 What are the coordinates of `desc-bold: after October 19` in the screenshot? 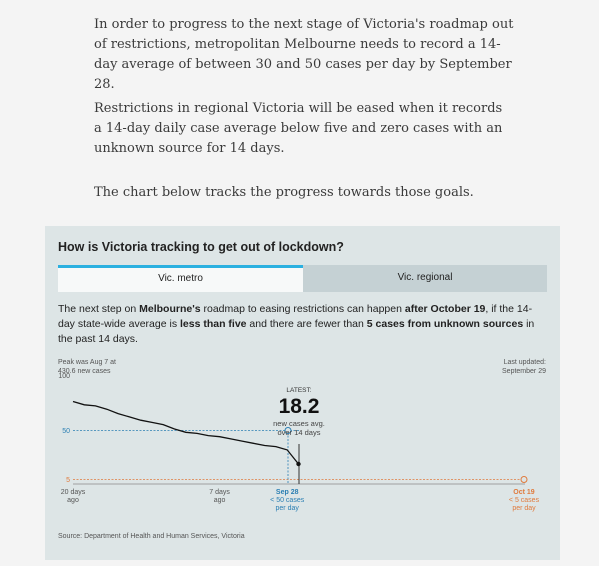 It's located at (445, 309).